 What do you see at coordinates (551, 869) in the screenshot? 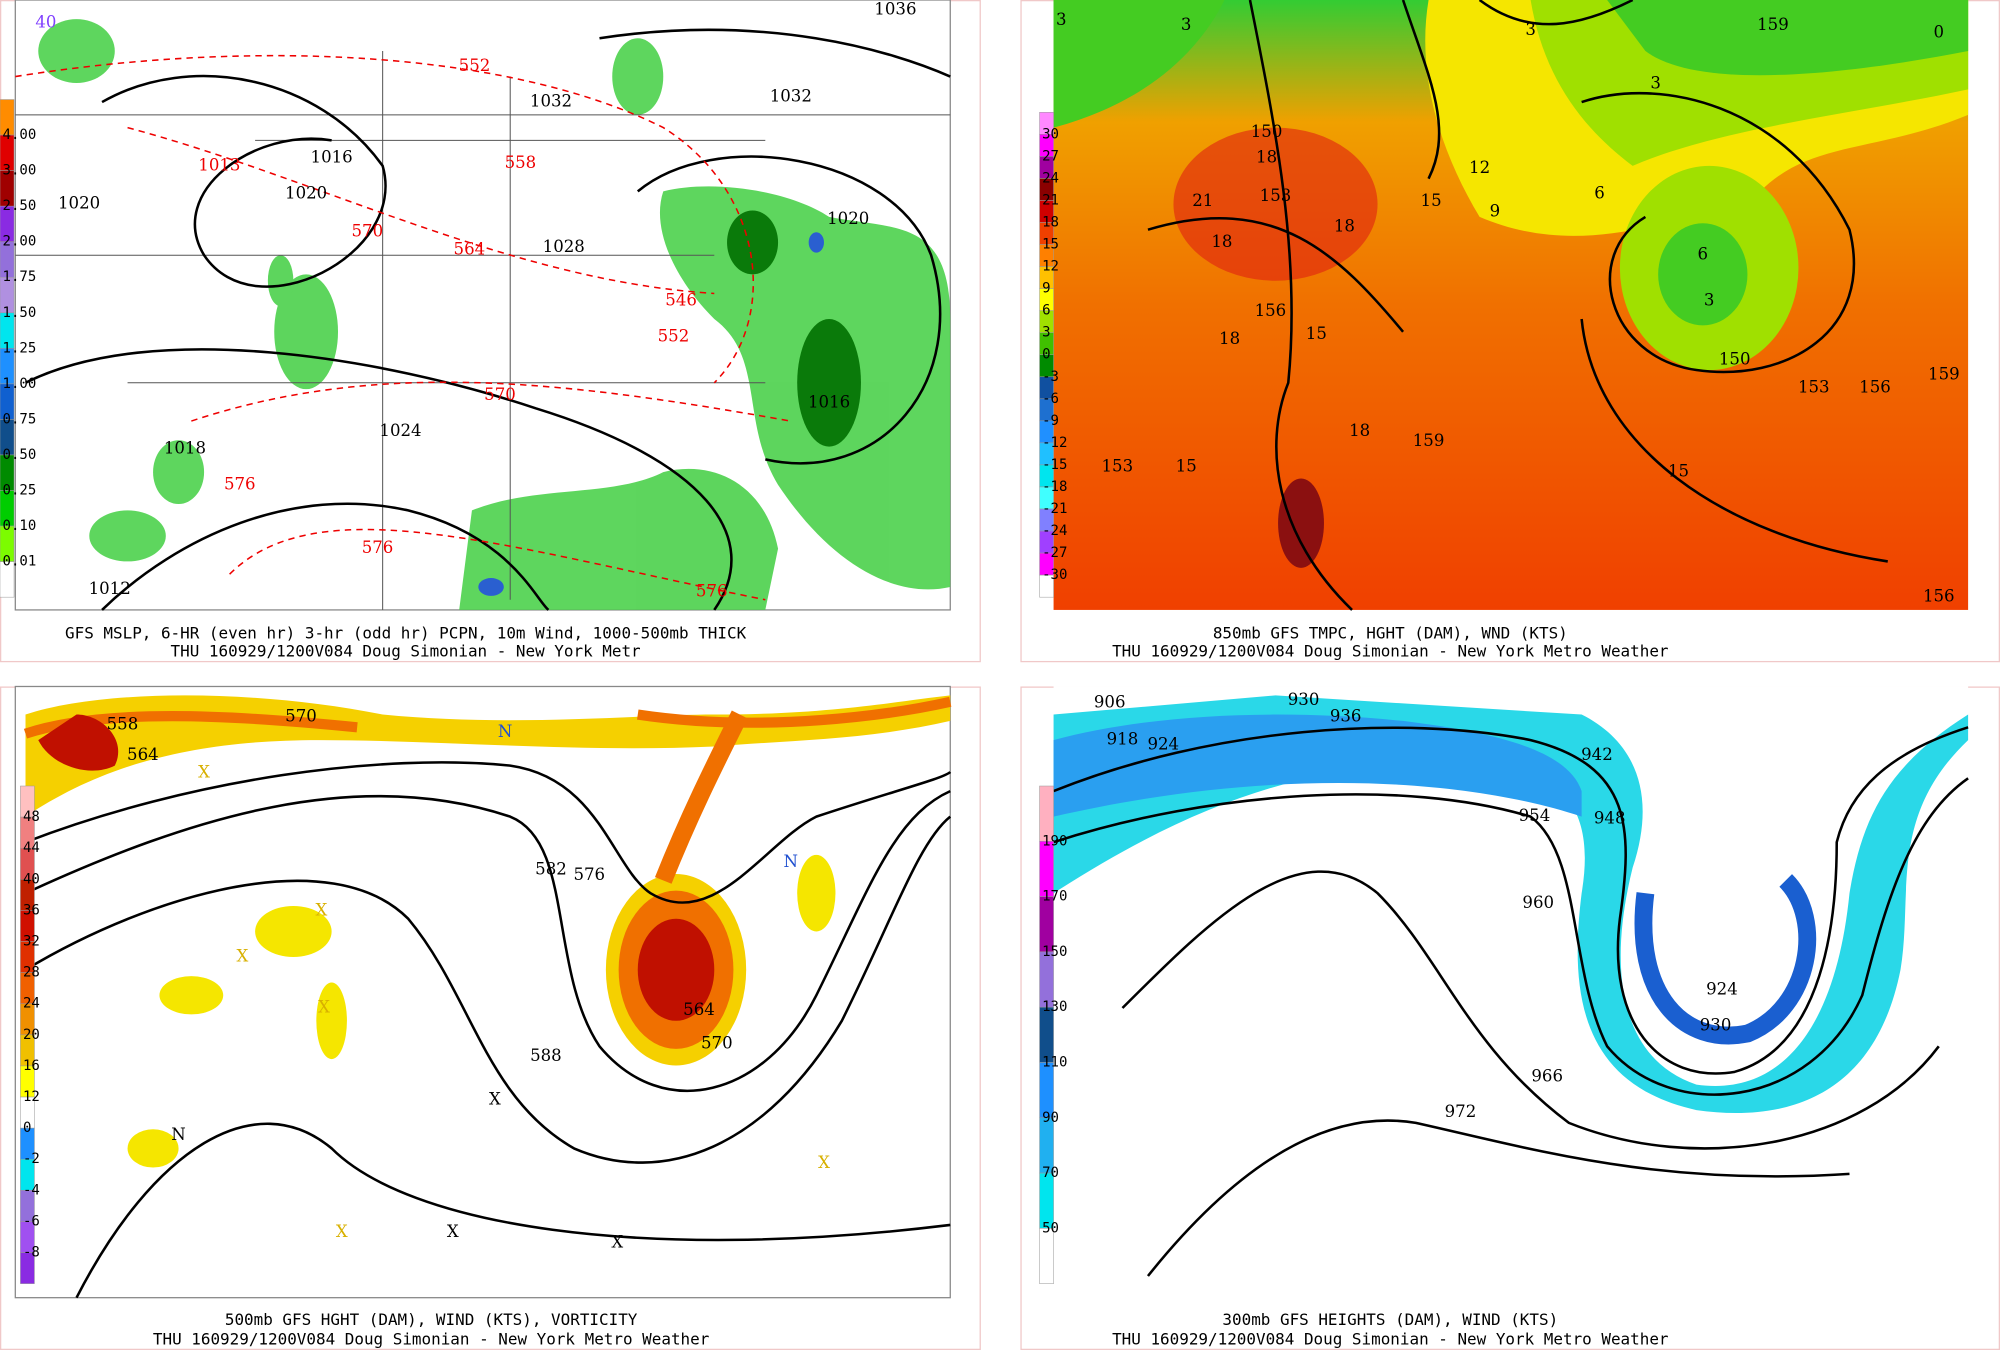
I see `contour-label: 582` at bounding box center [551, 869].